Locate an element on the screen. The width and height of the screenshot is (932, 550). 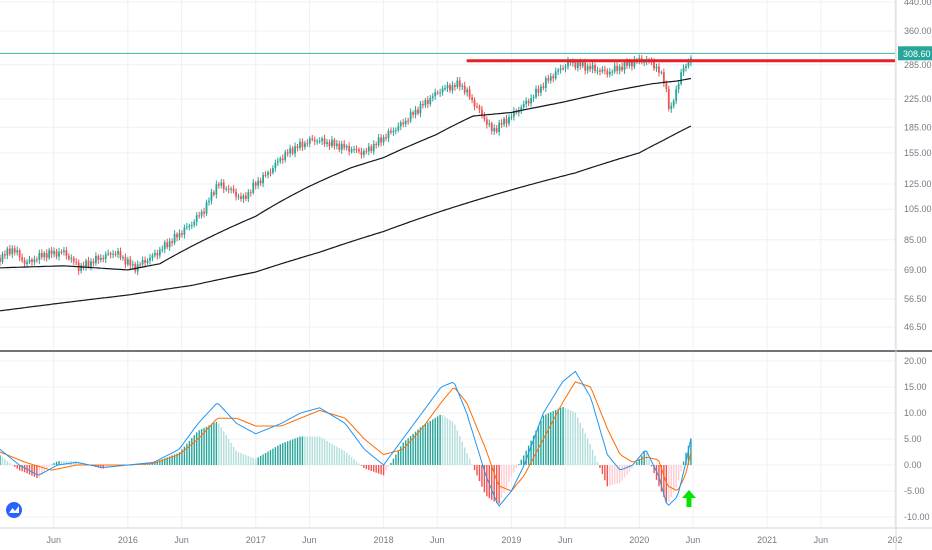
price-tick-label: 185.00 is located at coordinates (918, 127).